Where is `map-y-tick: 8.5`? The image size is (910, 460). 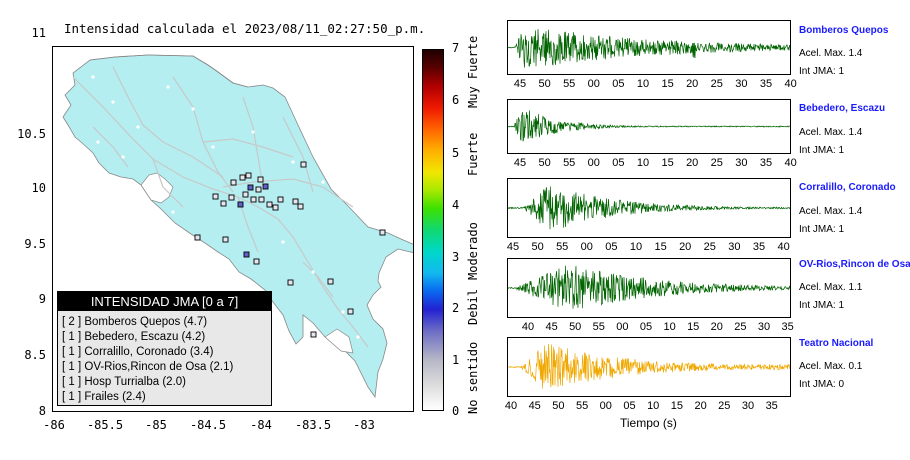 map-y-tick: 8.5 is located at coordinates (35, 355).